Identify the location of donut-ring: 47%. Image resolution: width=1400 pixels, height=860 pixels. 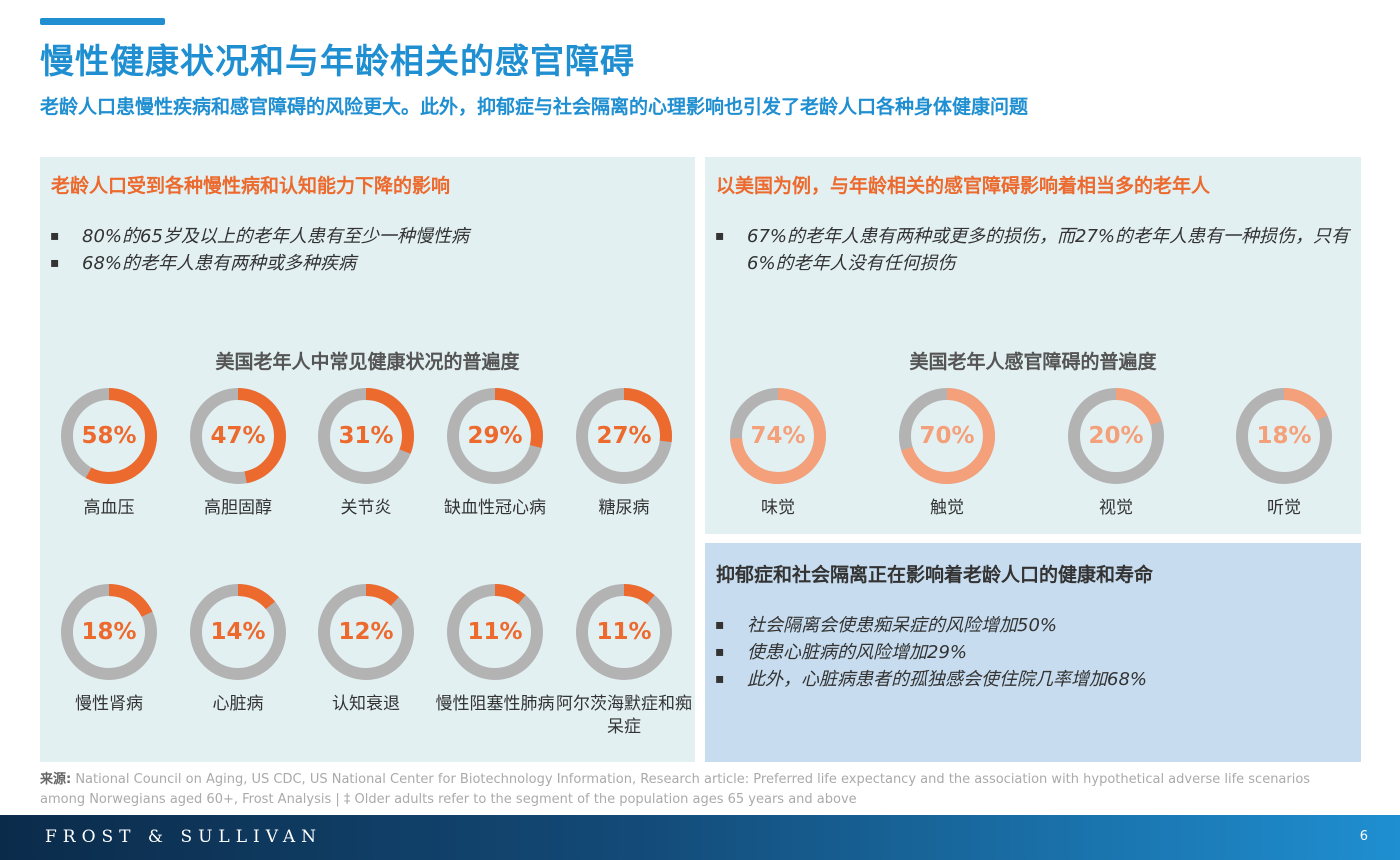
(238, 436).